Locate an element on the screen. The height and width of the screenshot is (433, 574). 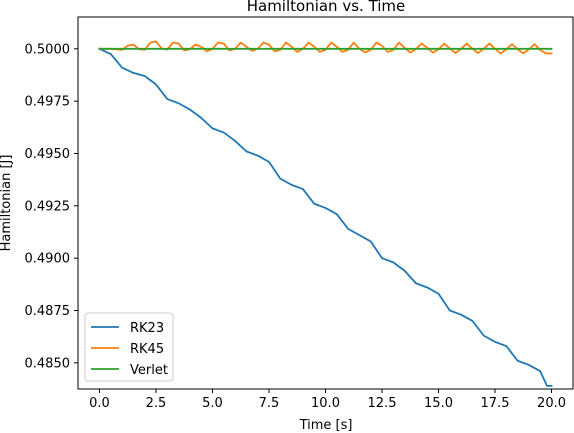
y-tick-label: 0.4850 is located at coordinates (48, 363).